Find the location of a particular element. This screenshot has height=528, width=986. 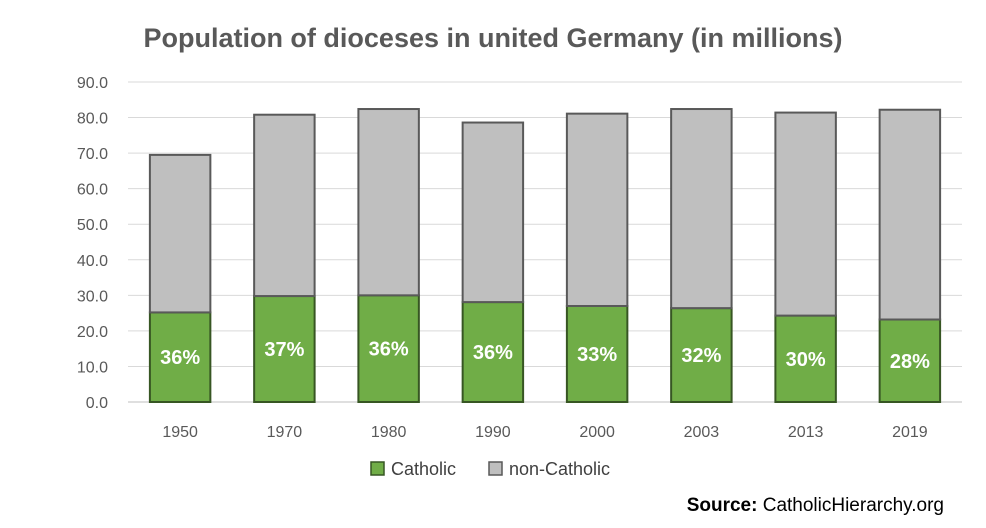

legend-label: Catholic is located at coordinates (423, 469).